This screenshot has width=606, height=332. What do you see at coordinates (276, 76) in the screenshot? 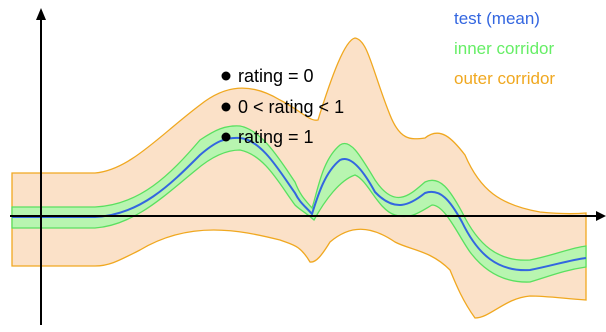
I see `label-rating-zero: rating = 0` at bounding box center [276, 76].